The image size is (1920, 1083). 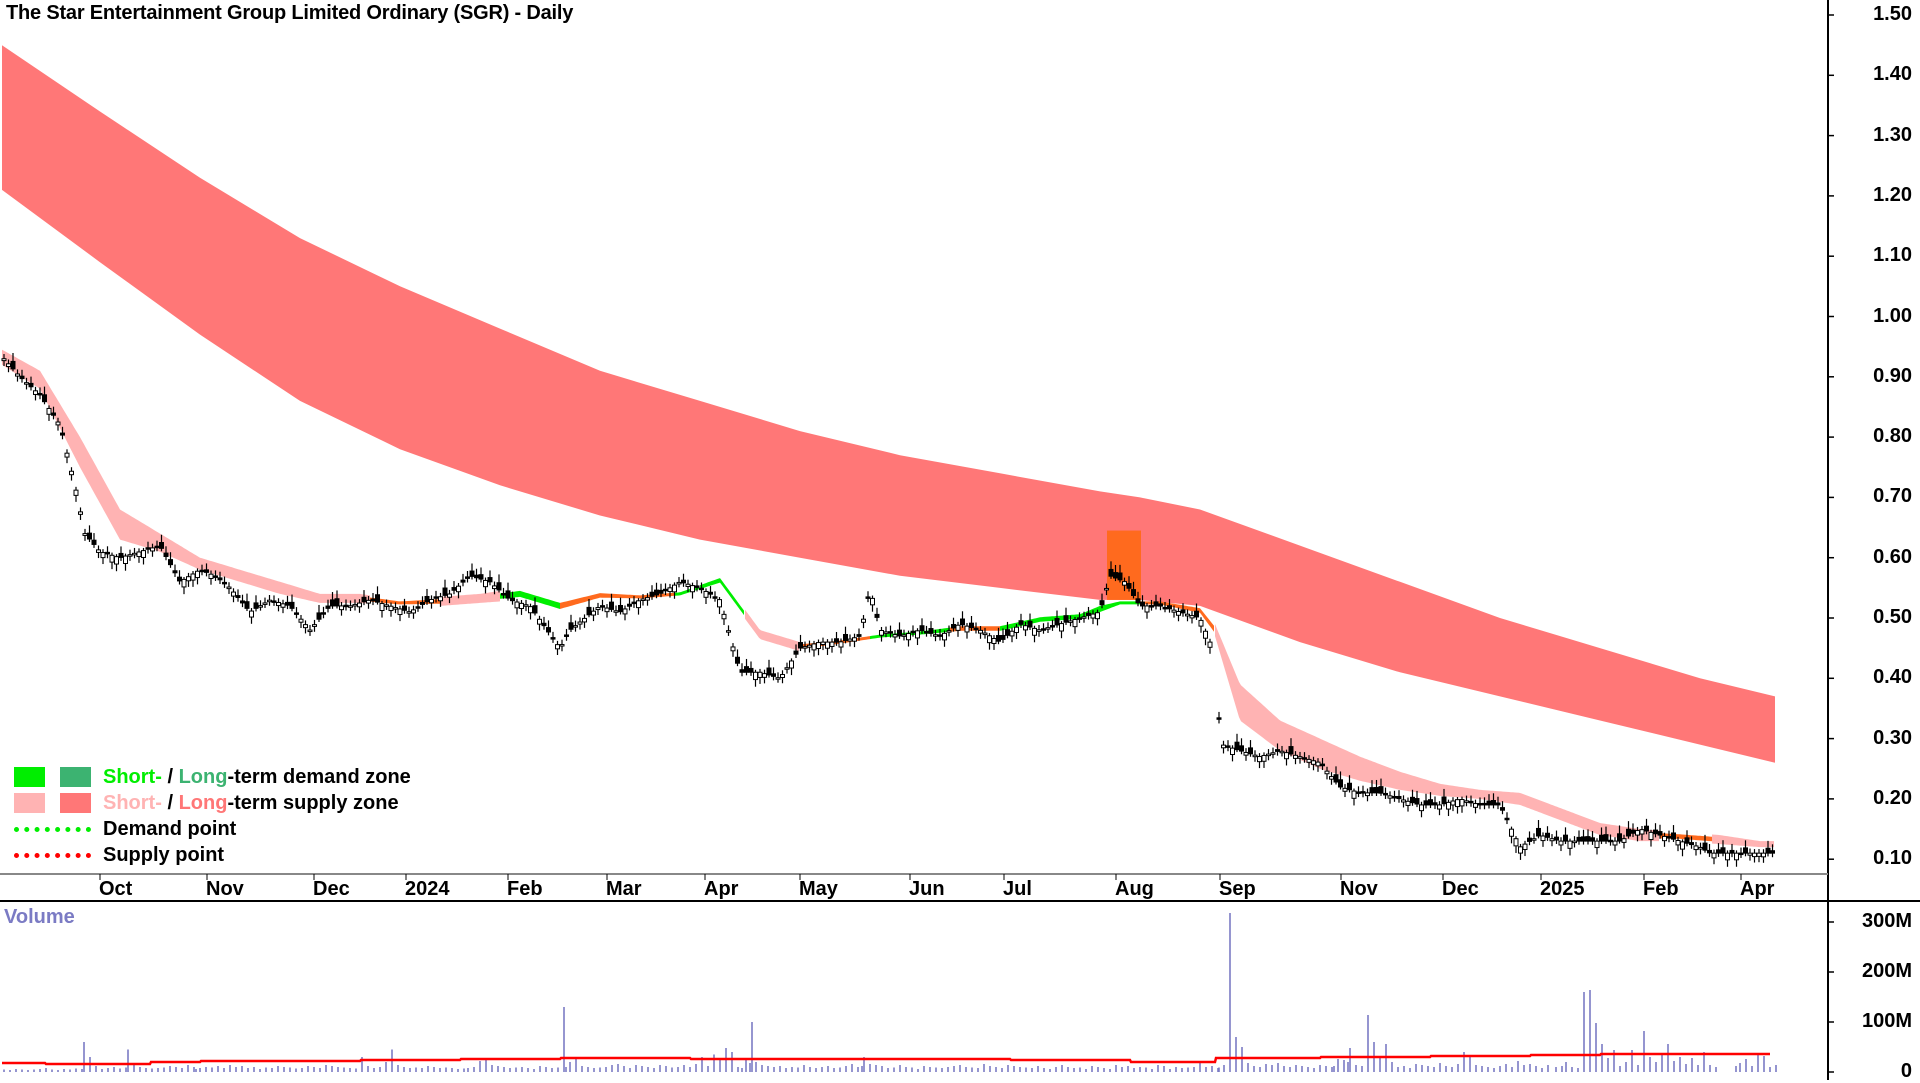 What do you see at coordinates (1886, 921) in the screenshot?
I see `volume-tick-label: 300M` at bounding box center [1886, 921].